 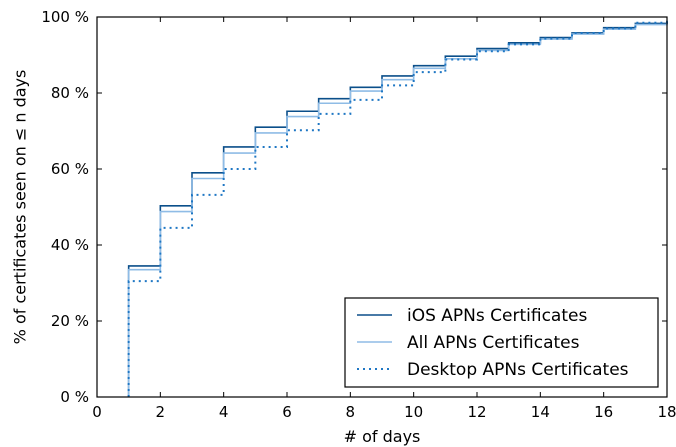 I want to click on x-tick-label: 4, so click(x=224, y=412).